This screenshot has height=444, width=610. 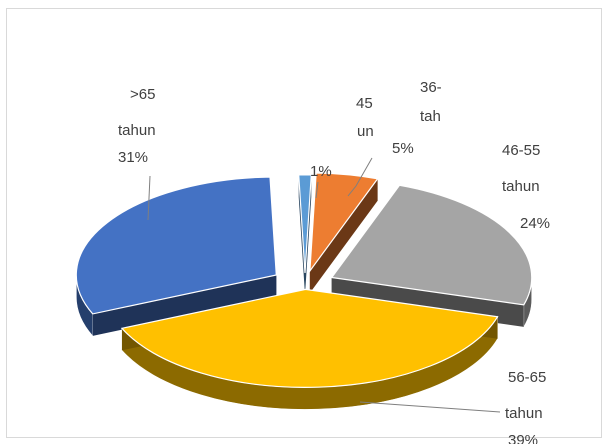 I want to click on data-label-36-45-line5: 5%, so click(x=403, y=148).